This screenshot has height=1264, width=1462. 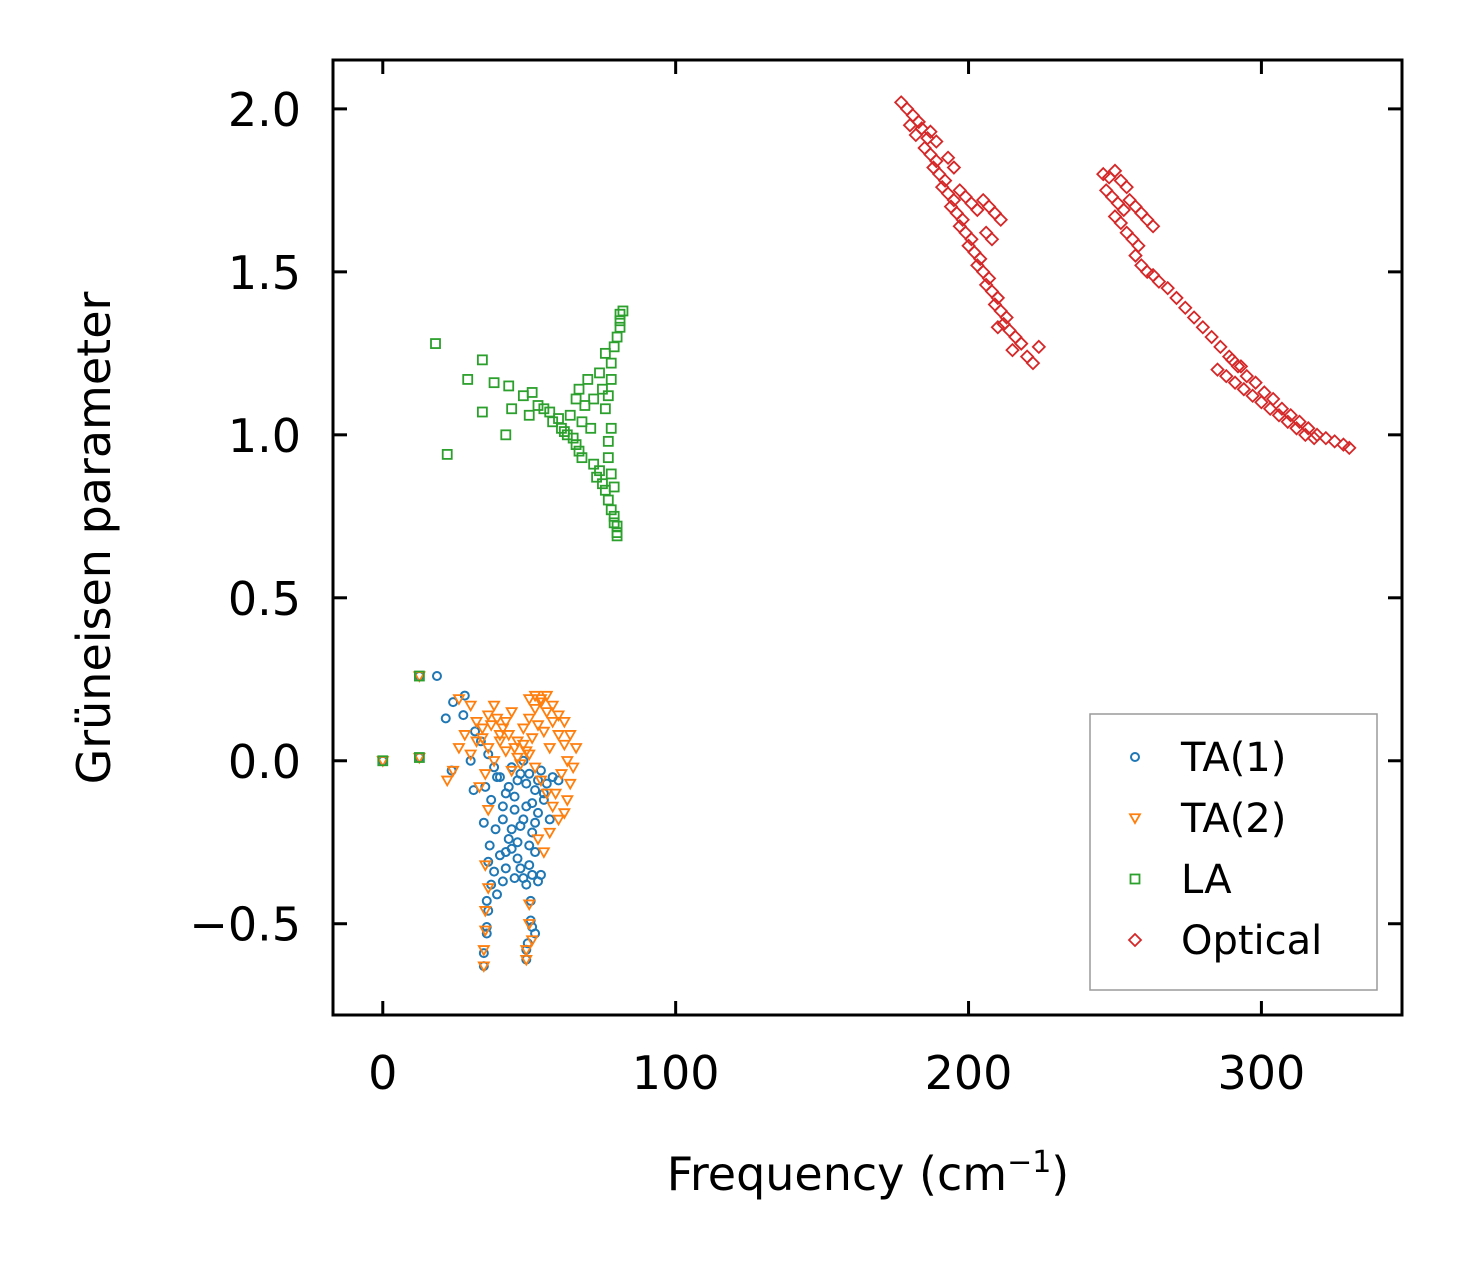 I want to click on x-axis-label-suffix: ), so click(x=1060, y=1174).